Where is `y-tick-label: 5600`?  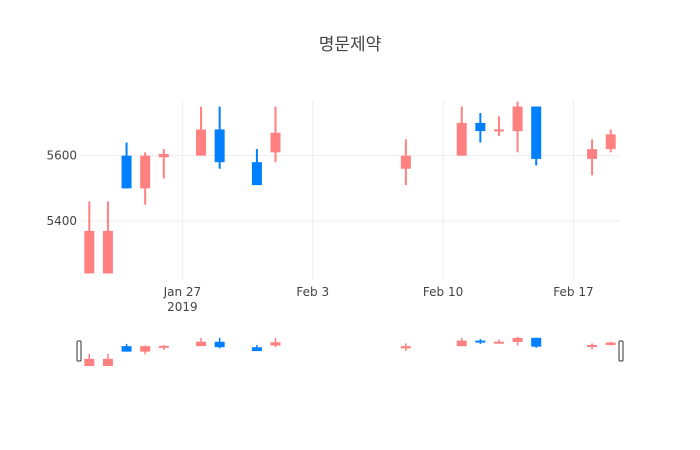 y-tick-label: 5600 is located at coordinates (61, 156).